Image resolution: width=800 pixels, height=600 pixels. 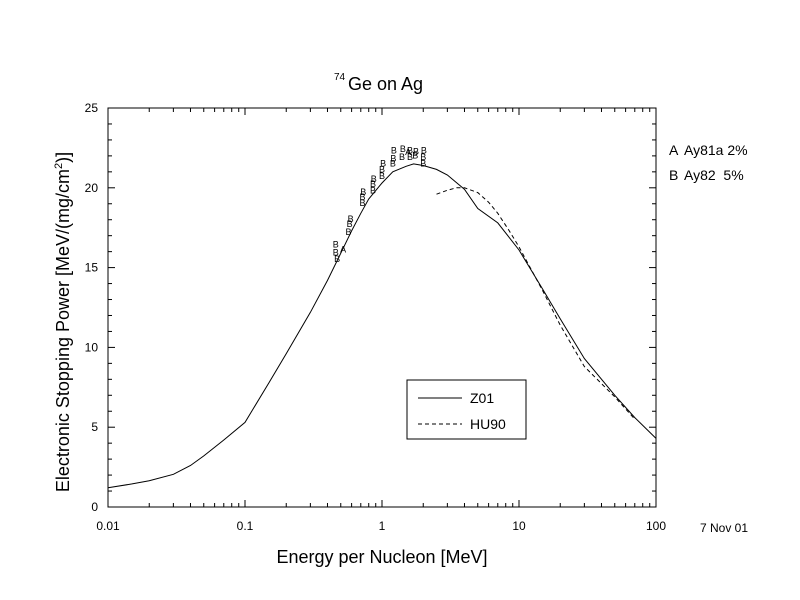 What do you see at coordinates (519, 526) in the screenshot?
I see `x-tick-label: 10` at bounding box center [519, 526].